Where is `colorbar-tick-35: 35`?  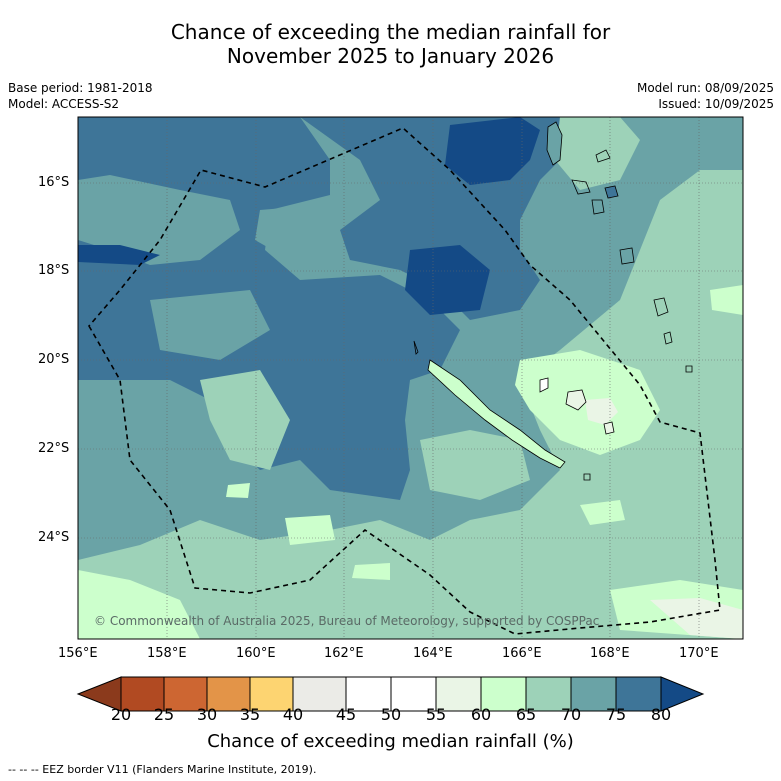 colorbar-tick-35: 35 is located at coordinates (250, 714).